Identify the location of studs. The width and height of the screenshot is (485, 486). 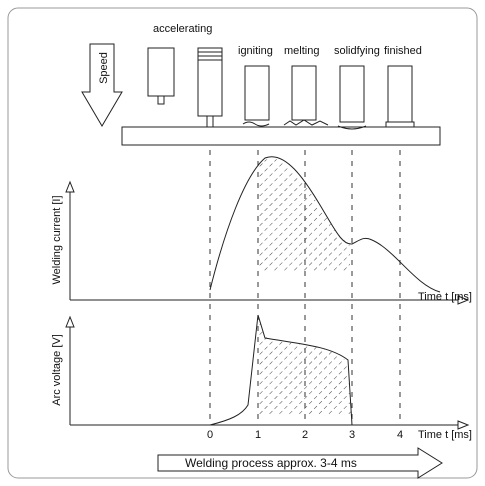
(281, 88).